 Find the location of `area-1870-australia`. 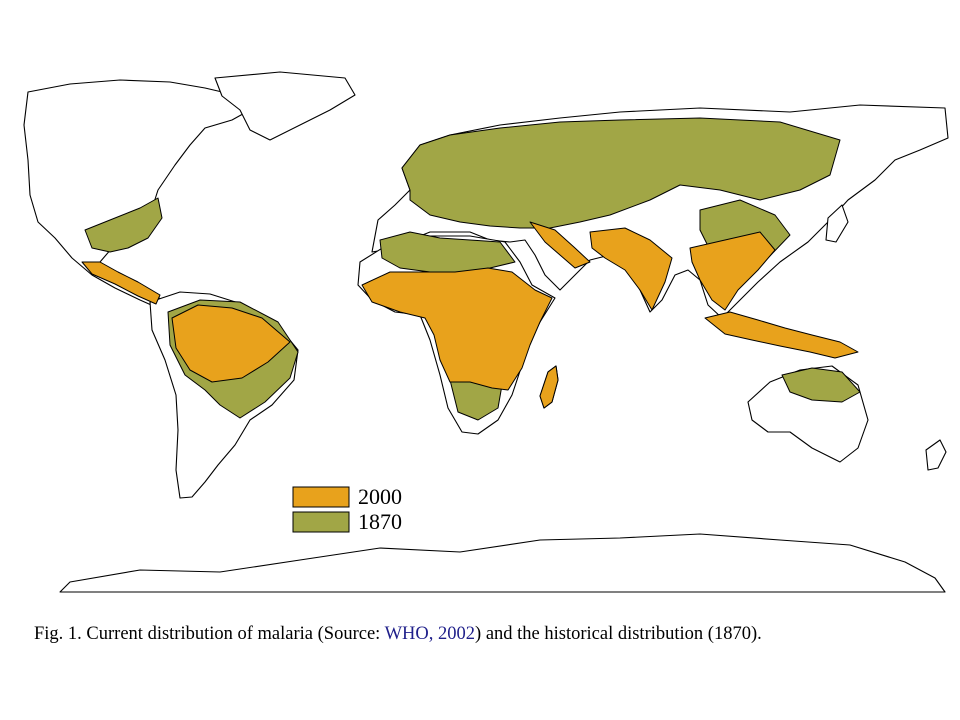

area-1870-australia is located at coordinates (821, 385).